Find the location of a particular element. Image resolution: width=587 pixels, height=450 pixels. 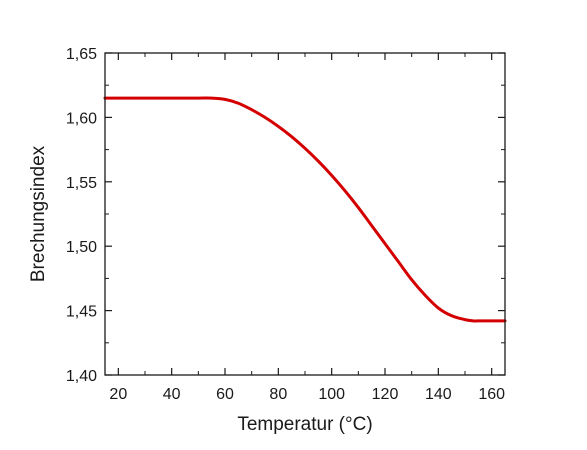

x-tick-label: 60 is located at coordinates (225, 394).